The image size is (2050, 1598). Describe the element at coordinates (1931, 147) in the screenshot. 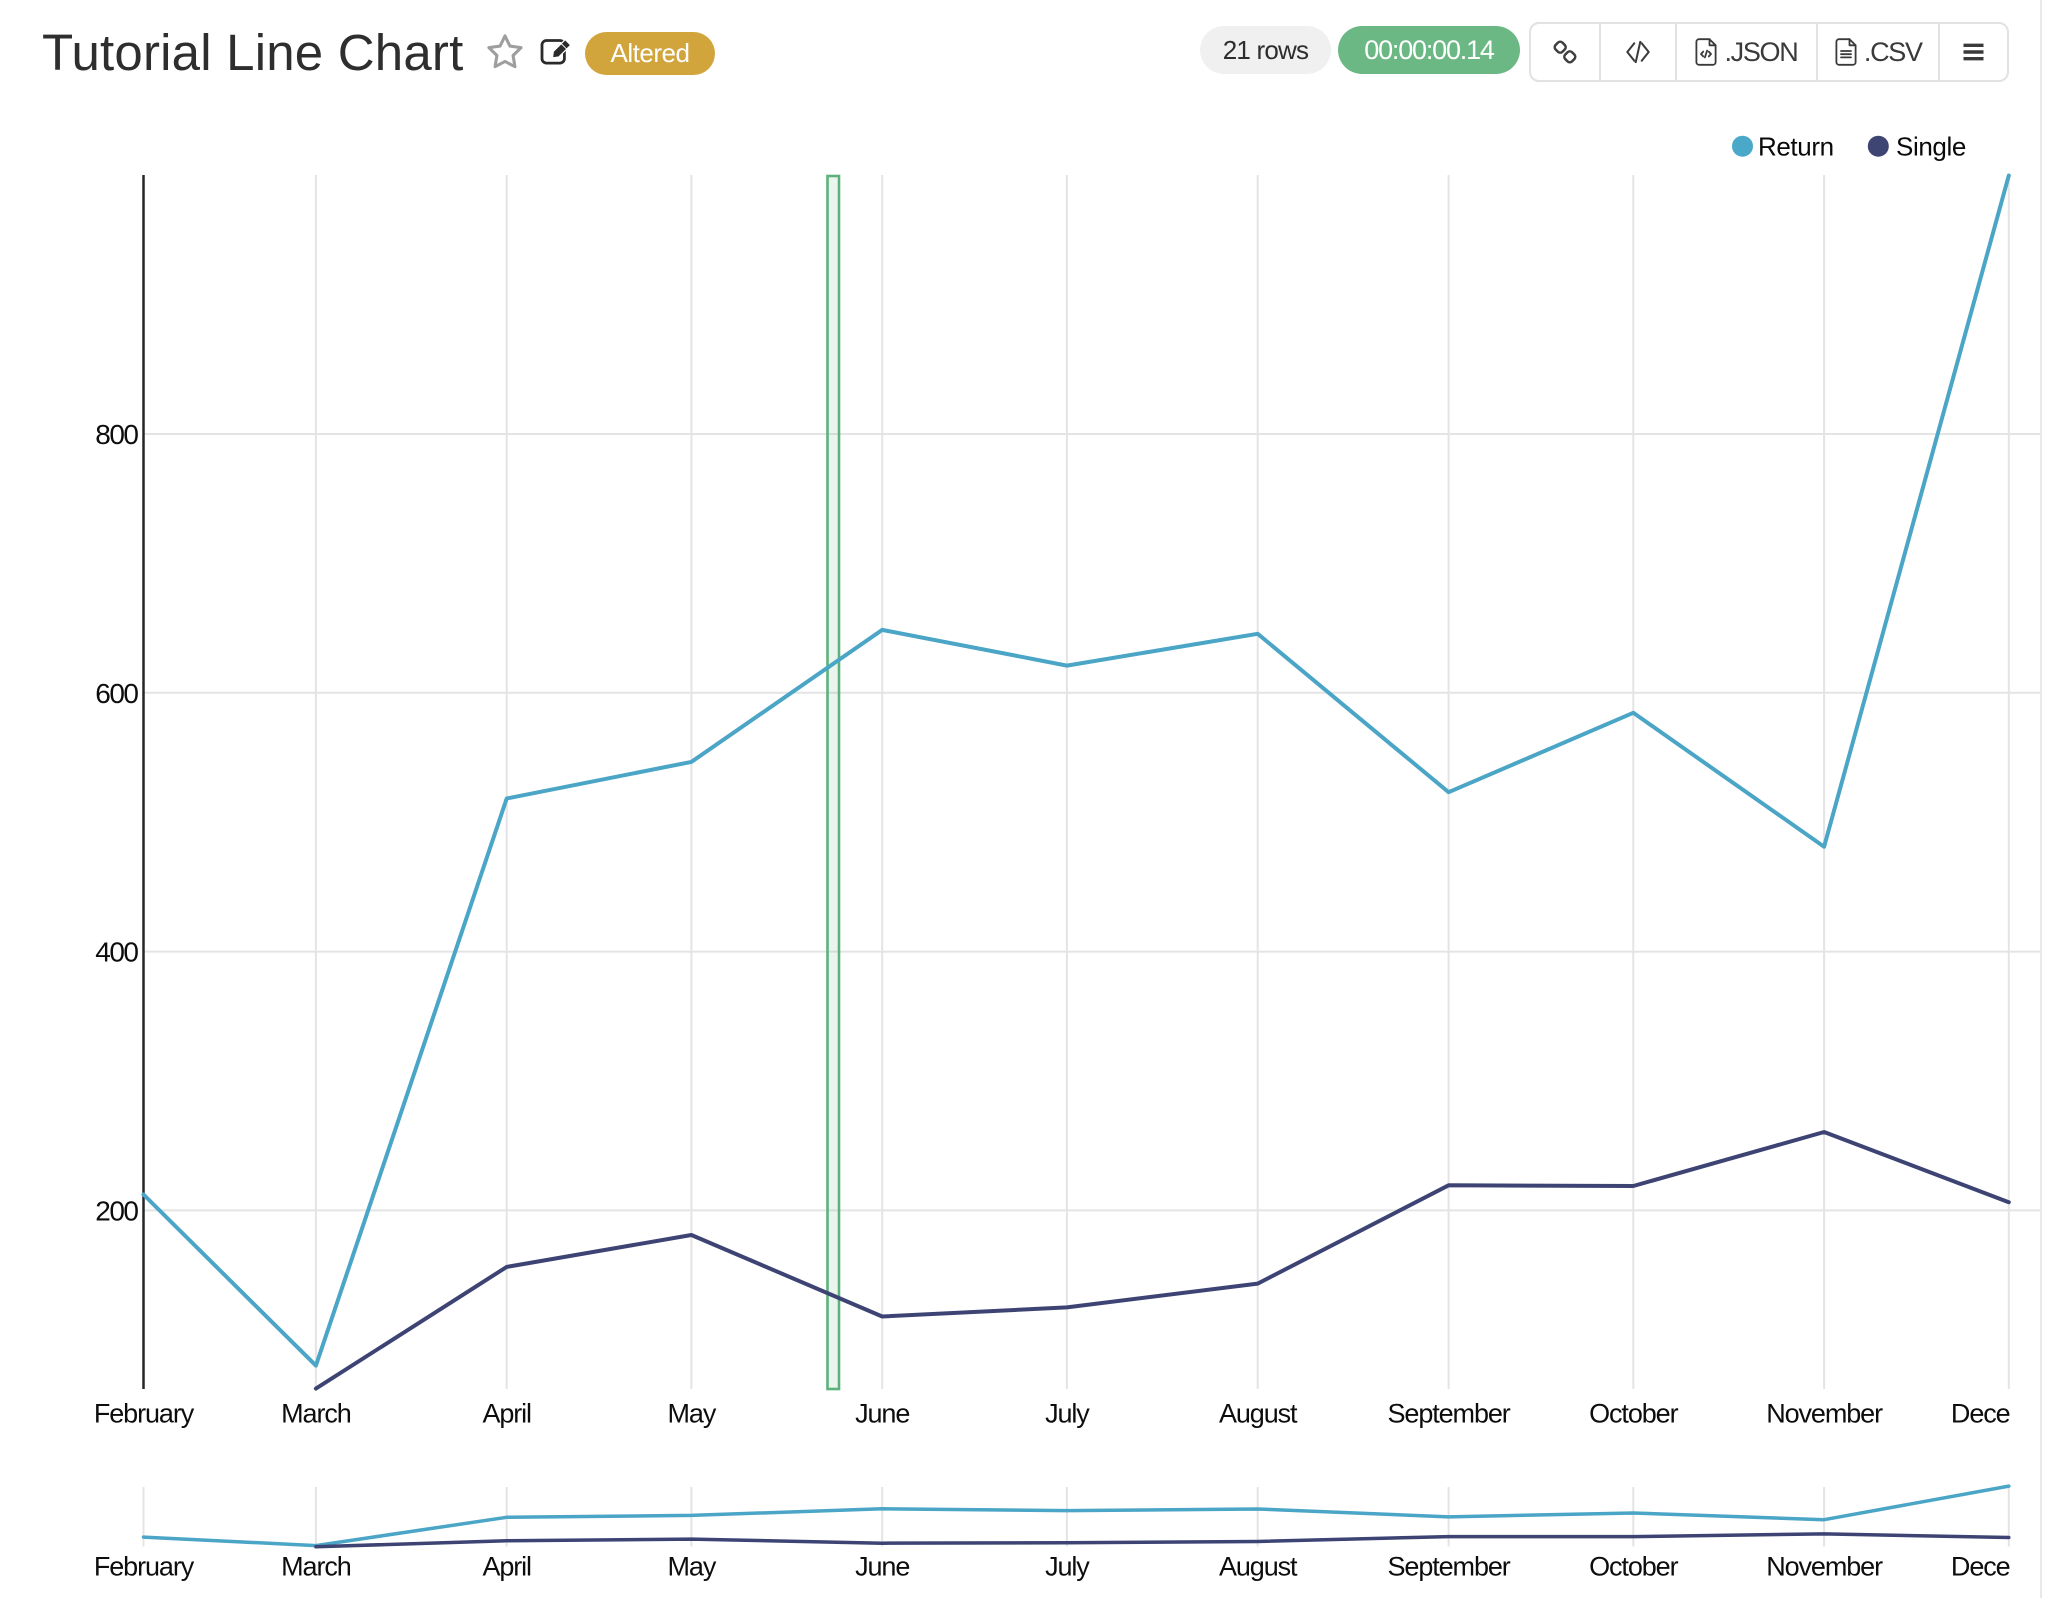

I see `svg-text: Single` at that location.